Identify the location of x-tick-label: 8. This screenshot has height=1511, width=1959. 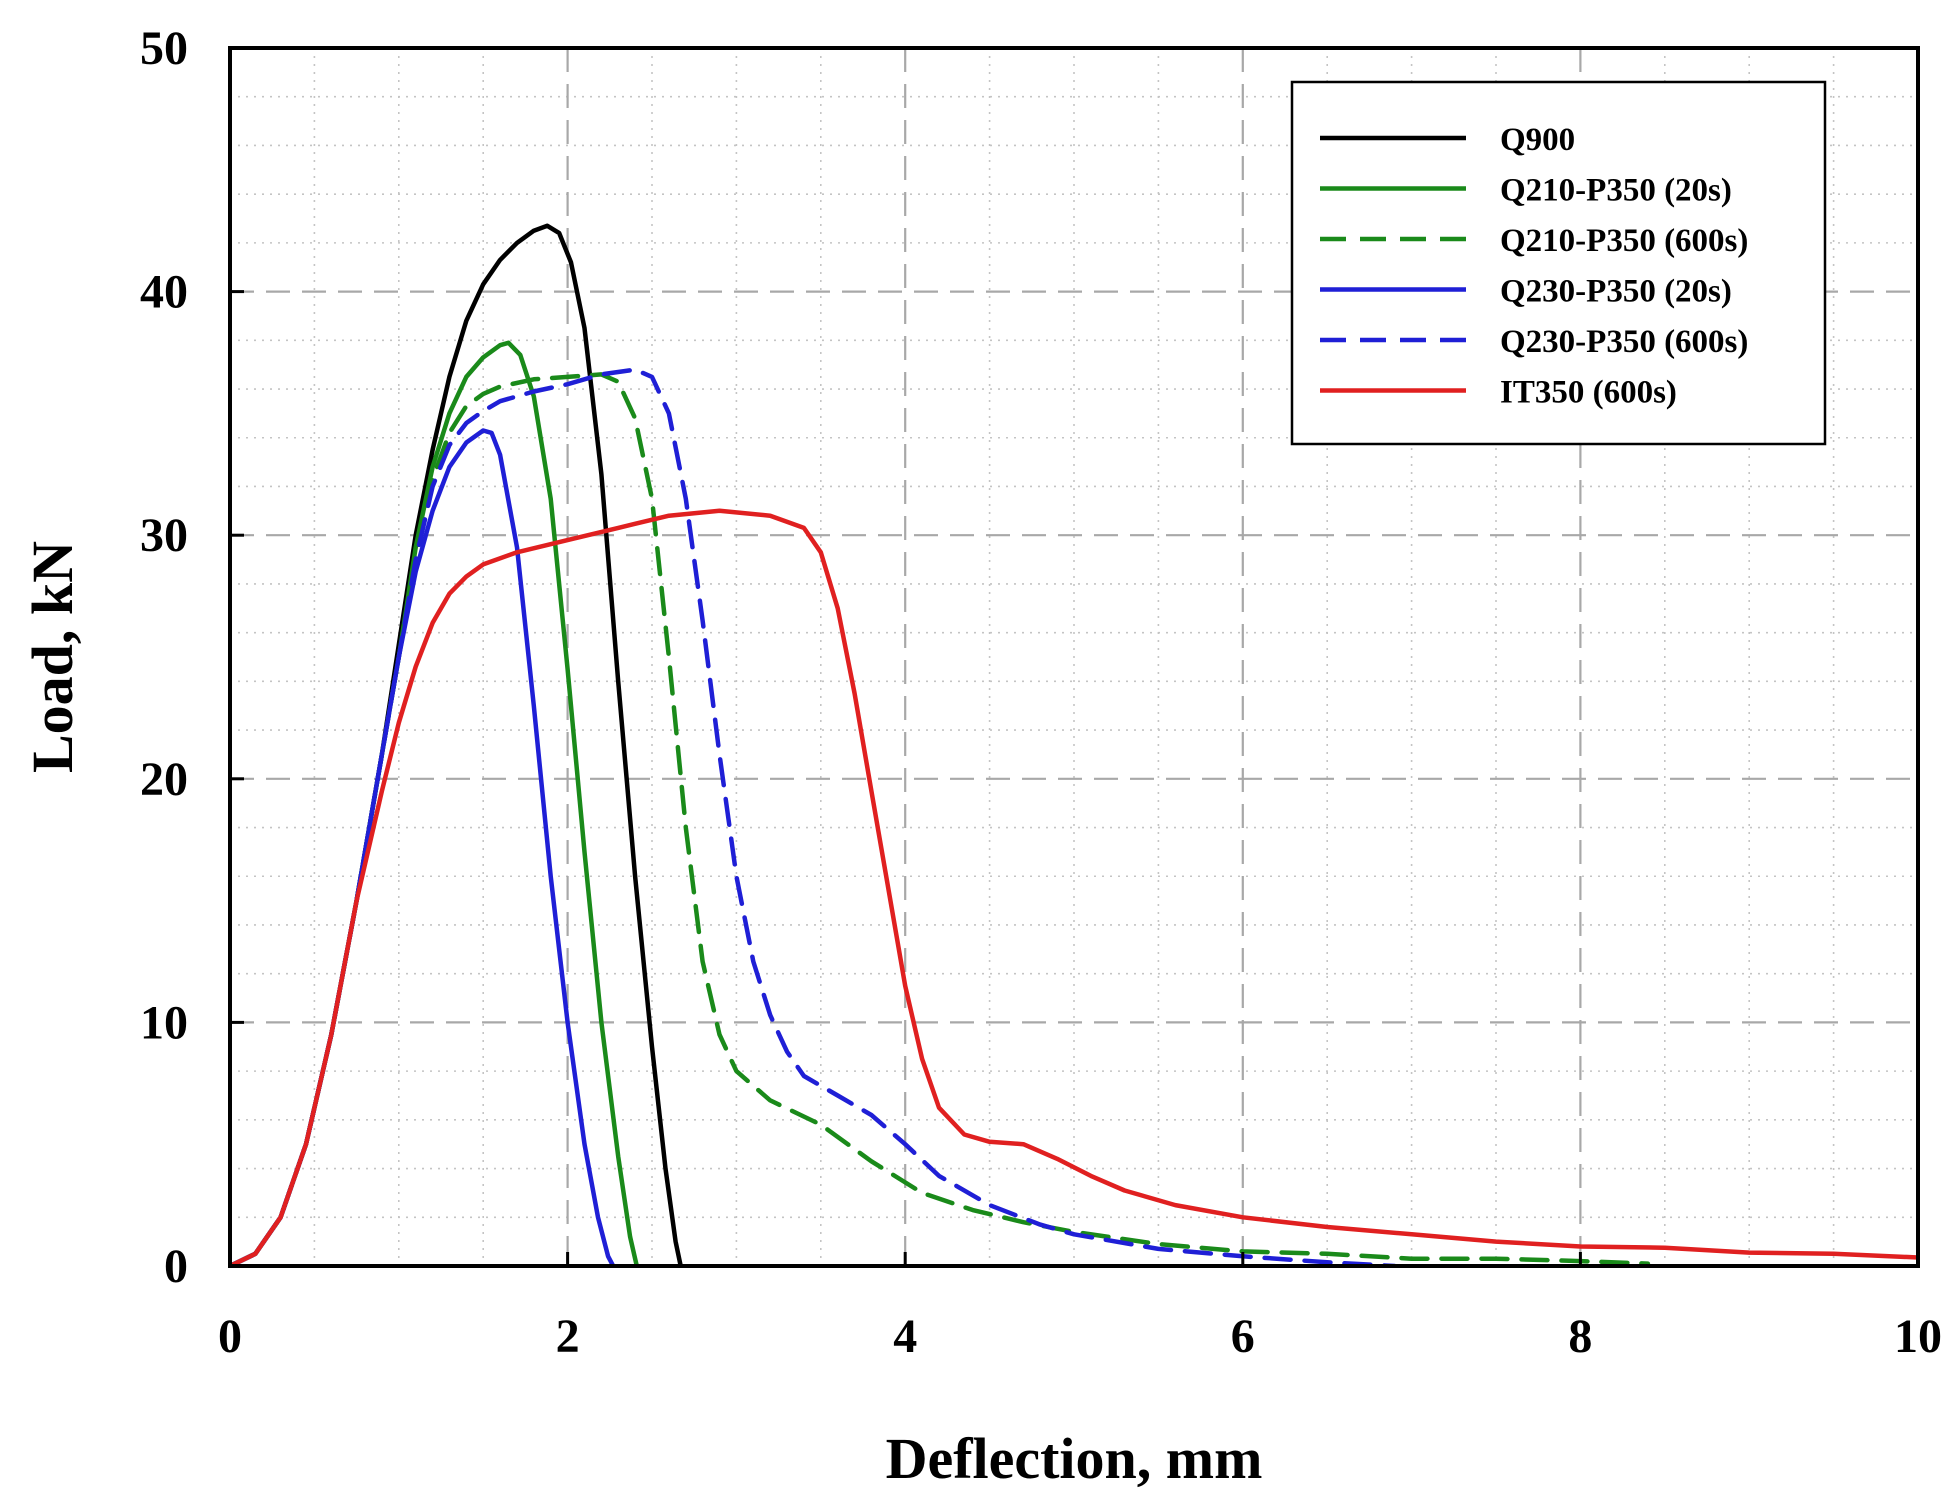
(1580, 1336).